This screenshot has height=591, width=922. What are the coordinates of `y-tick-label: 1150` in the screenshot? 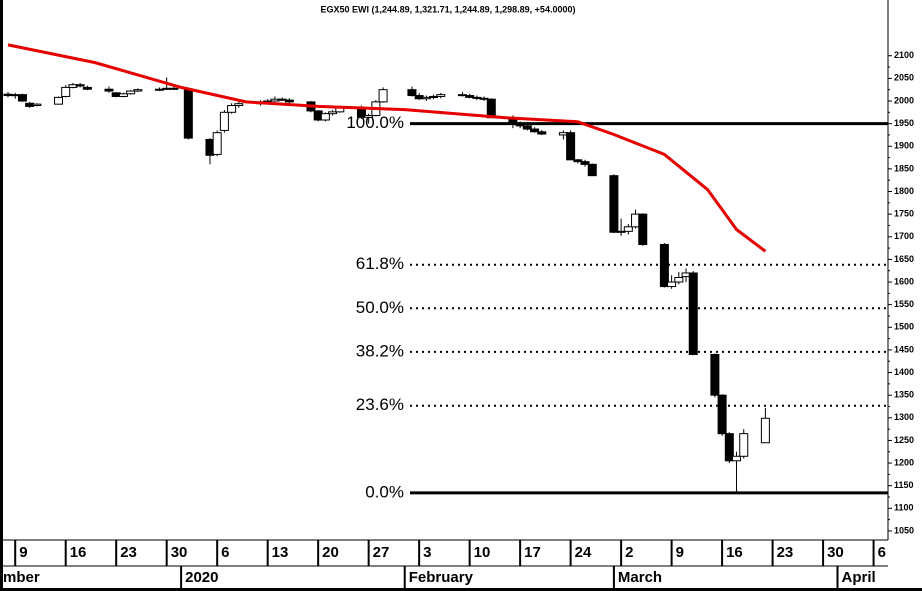 It's located at (904, 485).